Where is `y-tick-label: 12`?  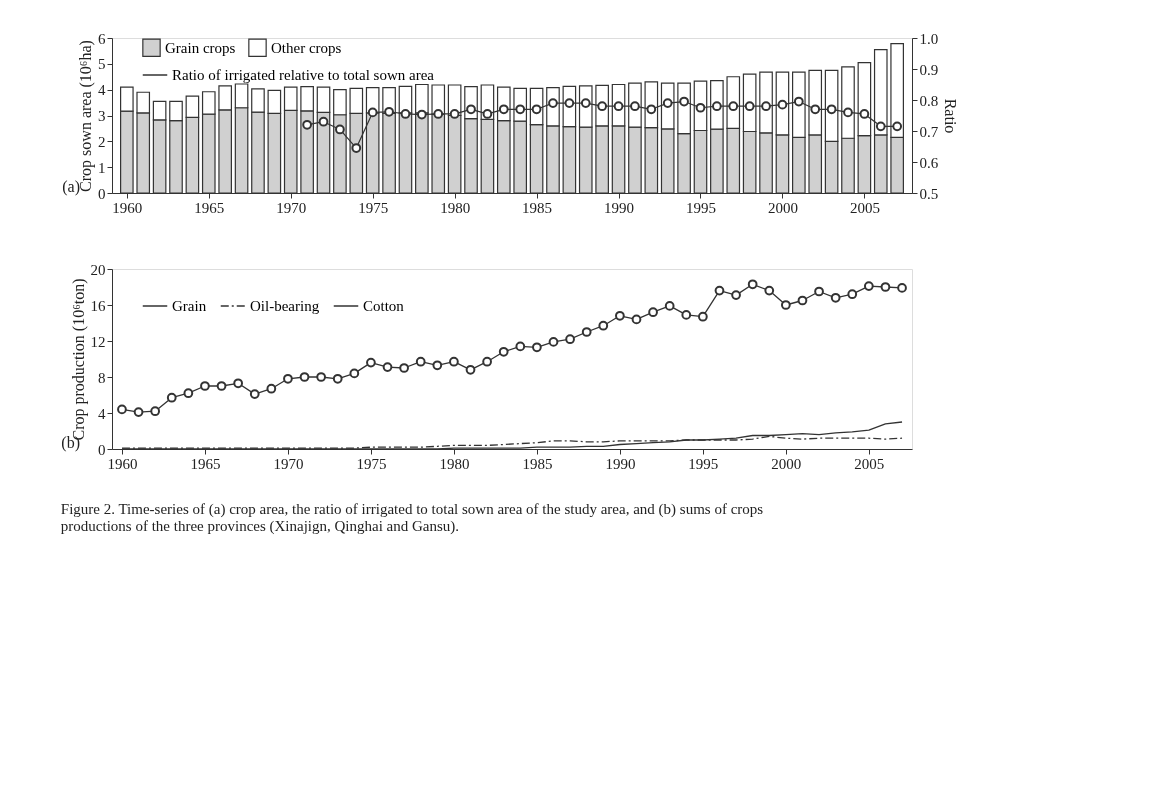 y-tick-label: 12 is located at coordinates (98, 341).